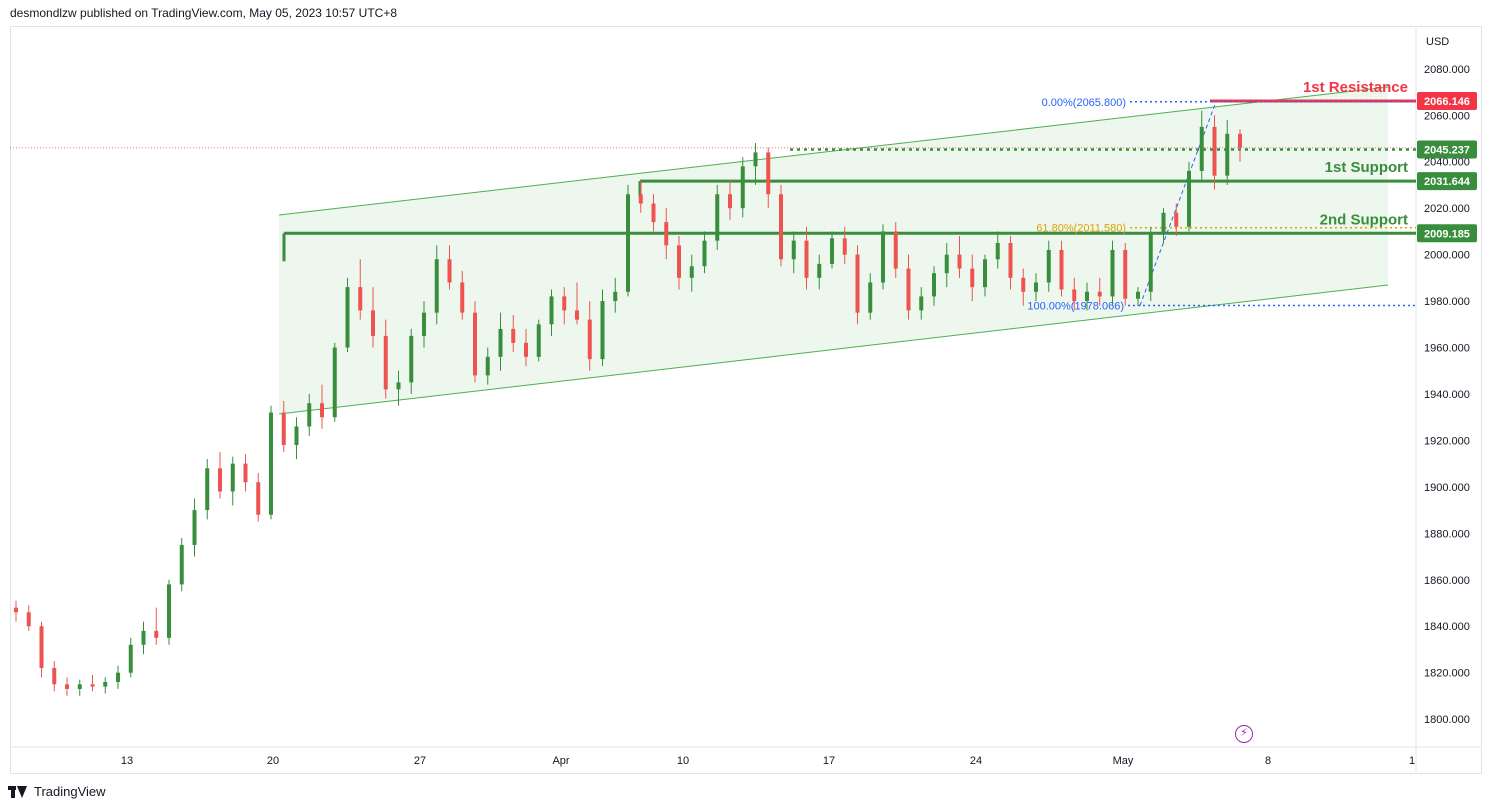 The height and width of the screenshot is (810, 1492). Describe the element at coordinates (1244, 734) in the screenshot. I see `lightning-icon: ⚡` at that location.